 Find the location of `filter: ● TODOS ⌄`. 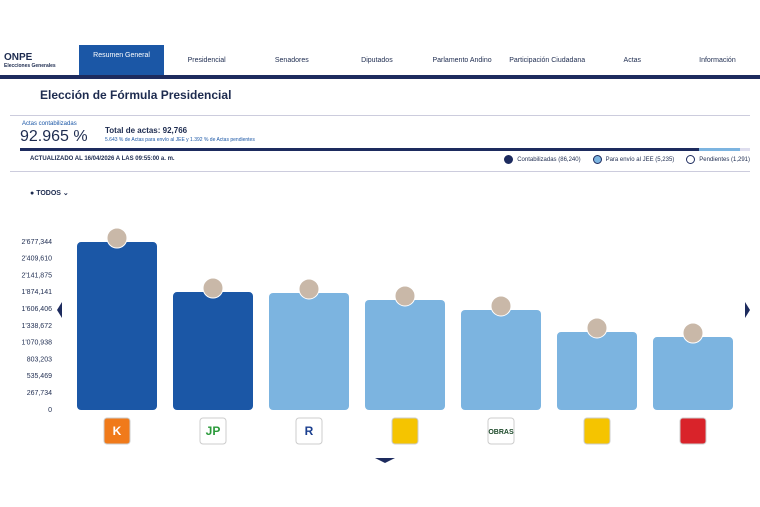

filter: ● TODOS ⌄ is located at coordinates (49, 193).